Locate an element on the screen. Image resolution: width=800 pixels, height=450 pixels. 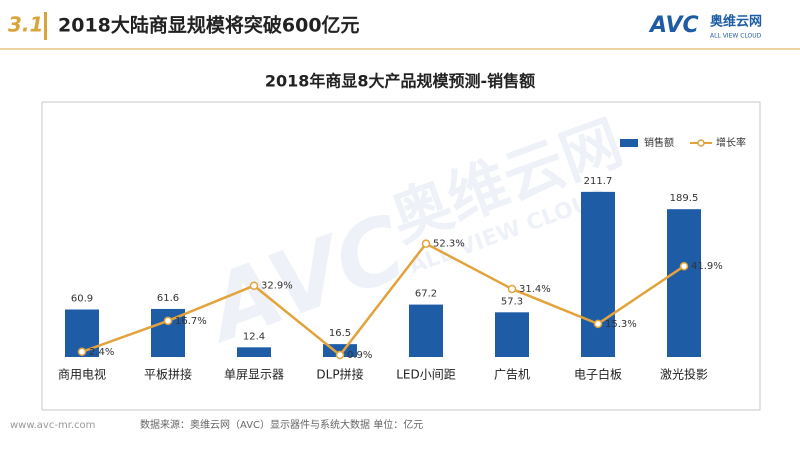
legend-label: 销售额 is located at coordinates (659, 142).